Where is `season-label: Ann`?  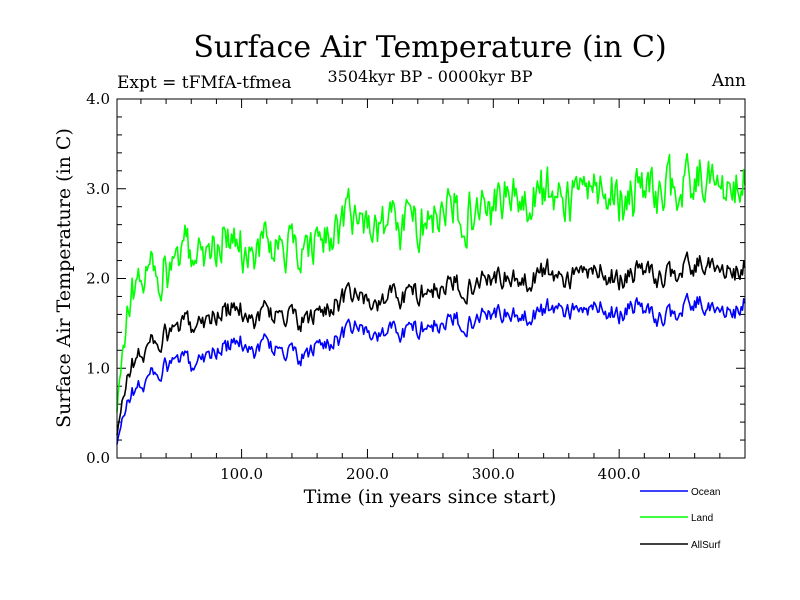 season-label: Ann is located at coordinates (728, 81).